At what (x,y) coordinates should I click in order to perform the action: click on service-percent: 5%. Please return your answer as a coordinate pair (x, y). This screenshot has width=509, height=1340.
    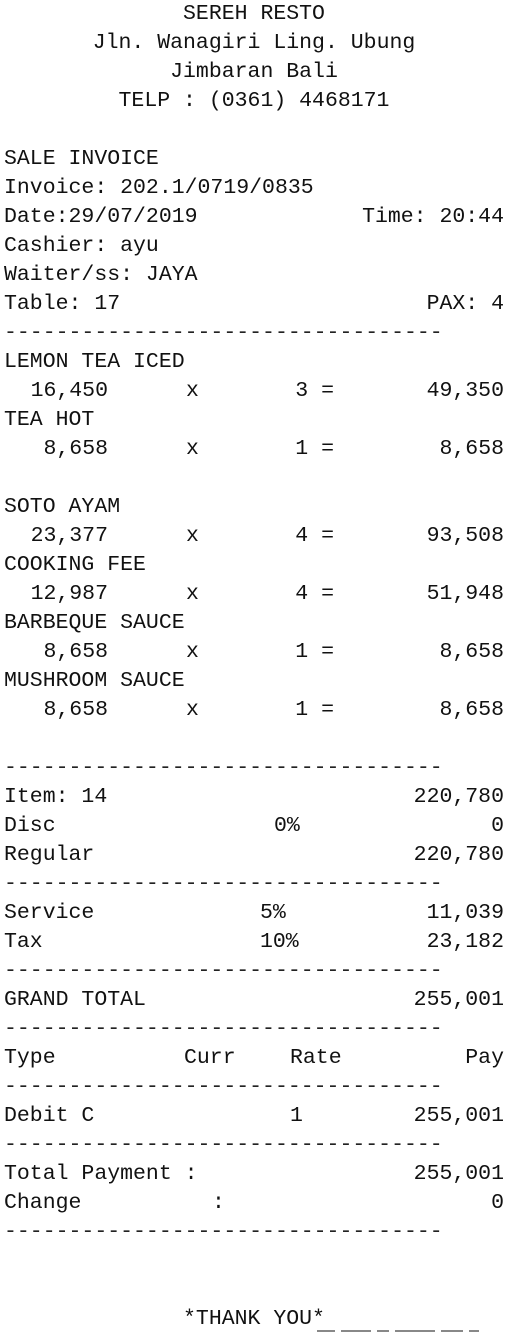
    Looking at the image, I should click on (273, 913).